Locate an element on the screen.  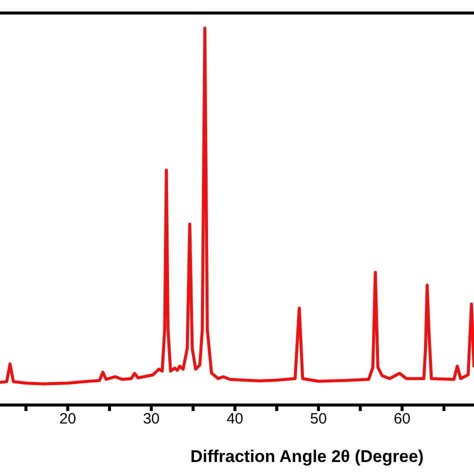
x-tick-label: 40 is located at coordinates (235, 419).